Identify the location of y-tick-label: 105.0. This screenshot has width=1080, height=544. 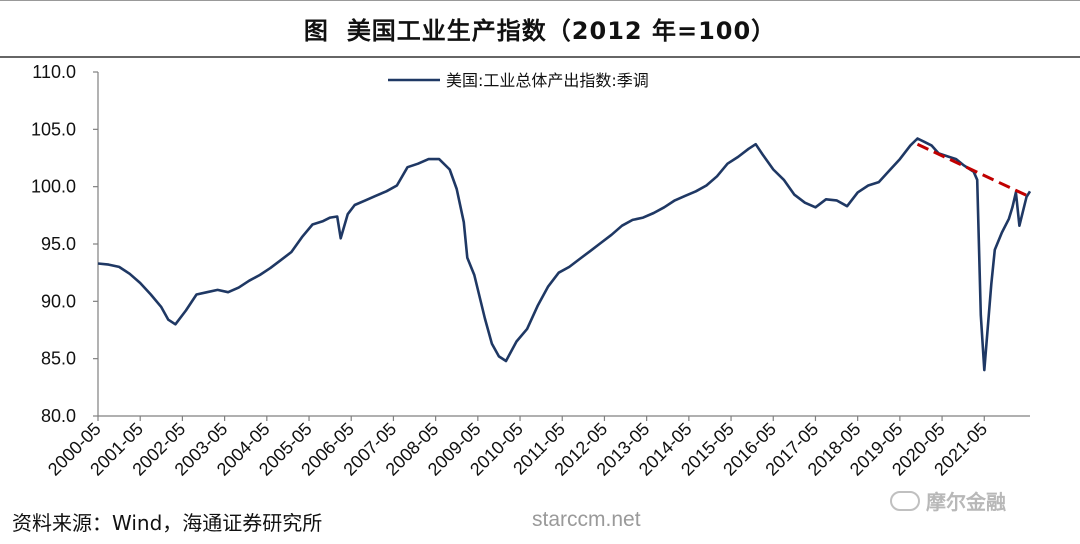
(53, 129).